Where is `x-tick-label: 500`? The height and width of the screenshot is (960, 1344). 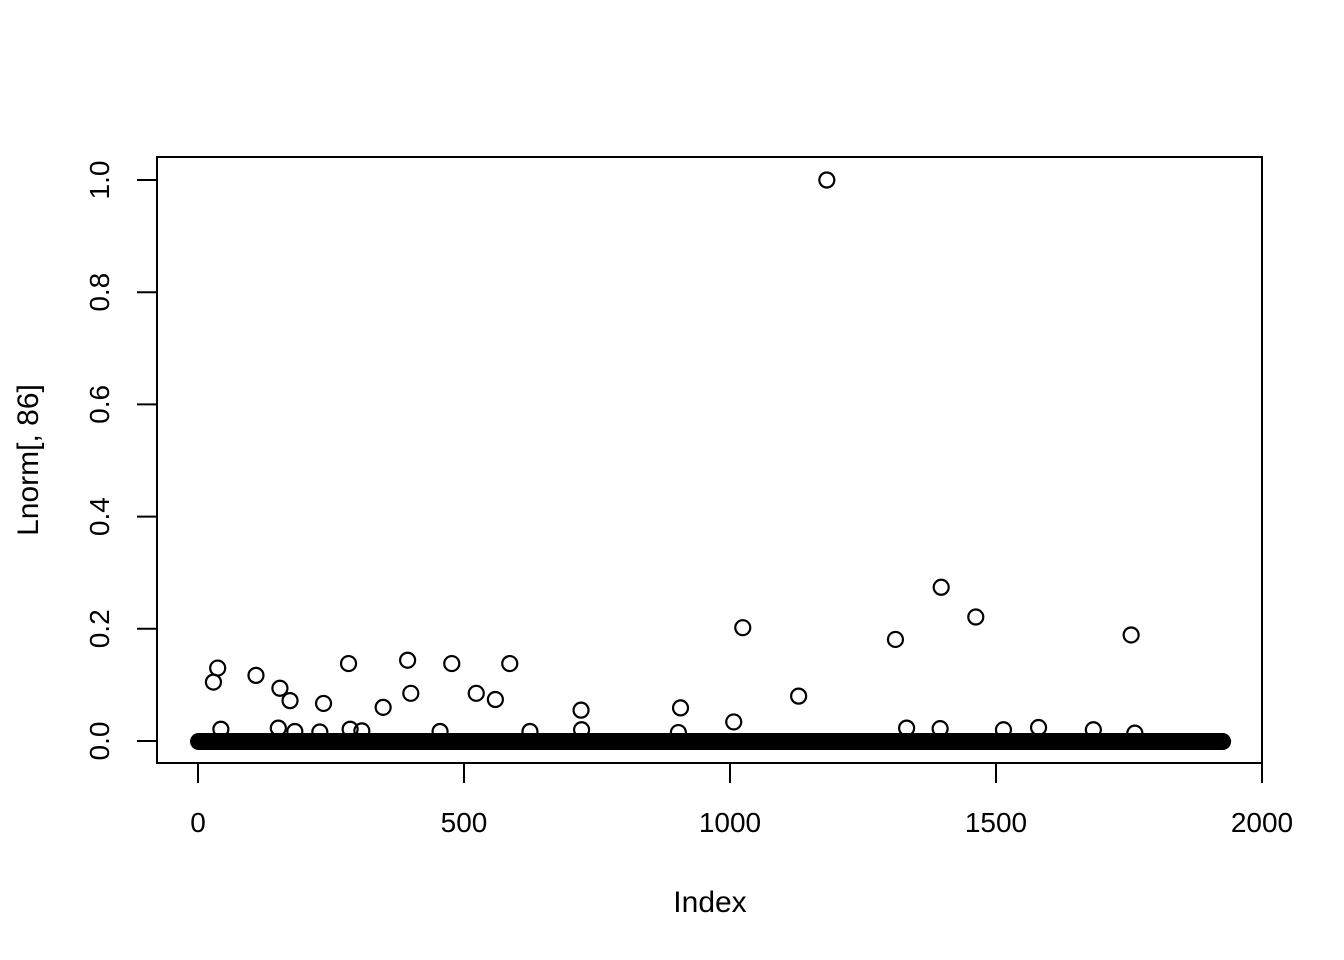
x-tick-label: 500 is located at coordinates (464, 822).